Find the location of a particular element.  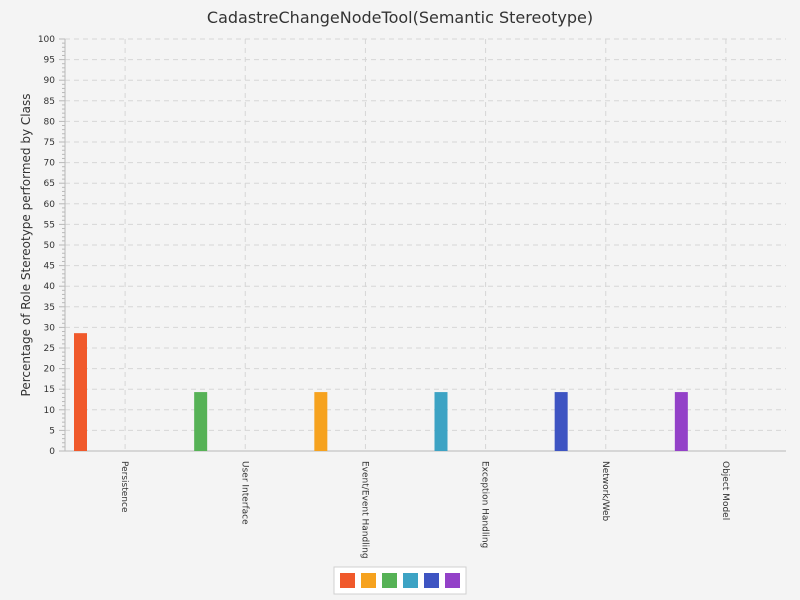

bar-object-model is located at coordinates (681, 421).